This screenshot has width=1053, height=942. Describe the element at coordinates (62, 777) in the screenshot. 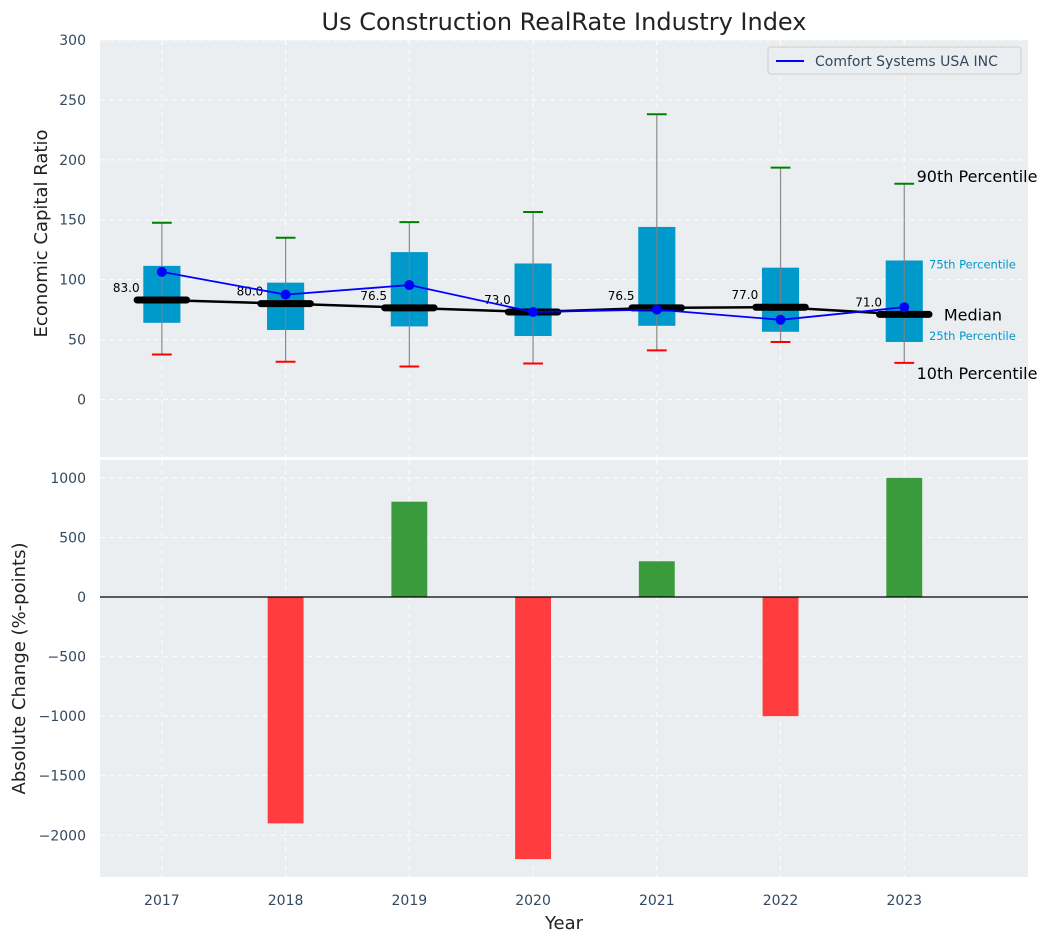

I see `y-tick-label: −1500` at that location.